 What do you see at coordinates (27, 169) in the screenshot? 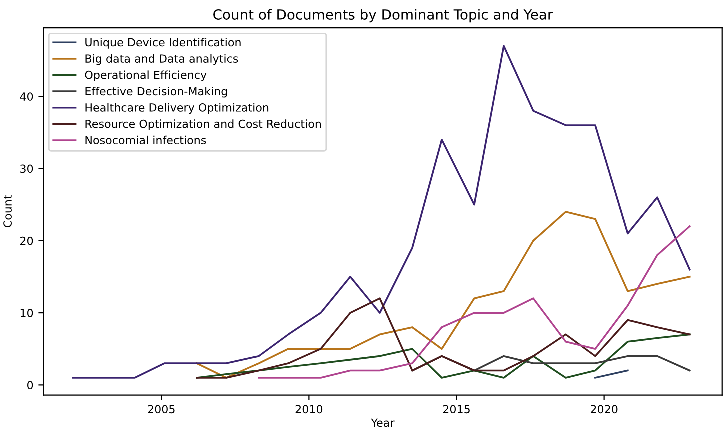
I see `y-tick-label: 30` at bounding box center [27, 169].